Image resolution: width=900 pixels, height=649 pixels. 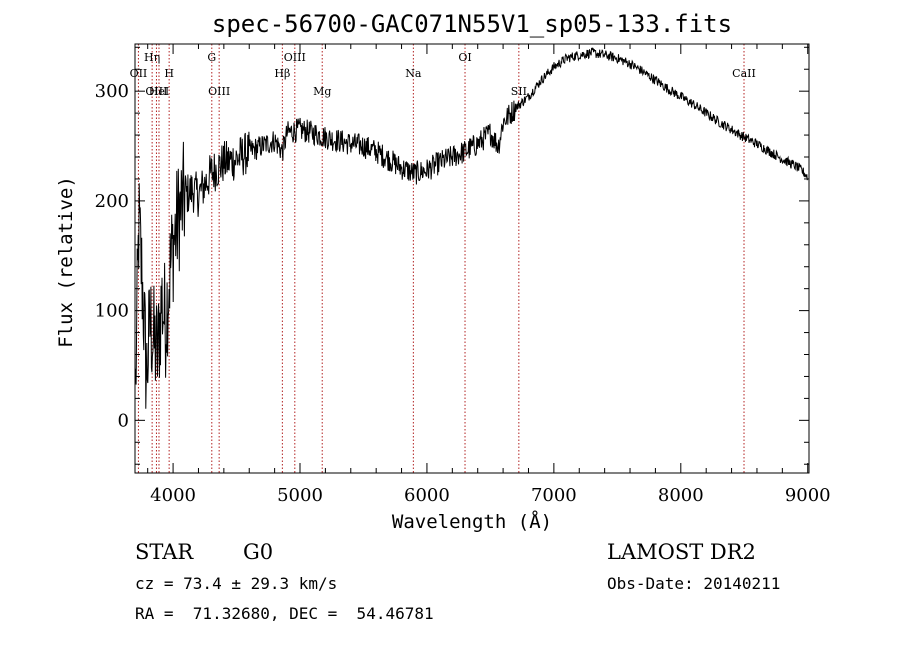 I want to click on redshift-velocity: cz = 73.4 ± 29.3 km/s, so click(x=236, y=583).